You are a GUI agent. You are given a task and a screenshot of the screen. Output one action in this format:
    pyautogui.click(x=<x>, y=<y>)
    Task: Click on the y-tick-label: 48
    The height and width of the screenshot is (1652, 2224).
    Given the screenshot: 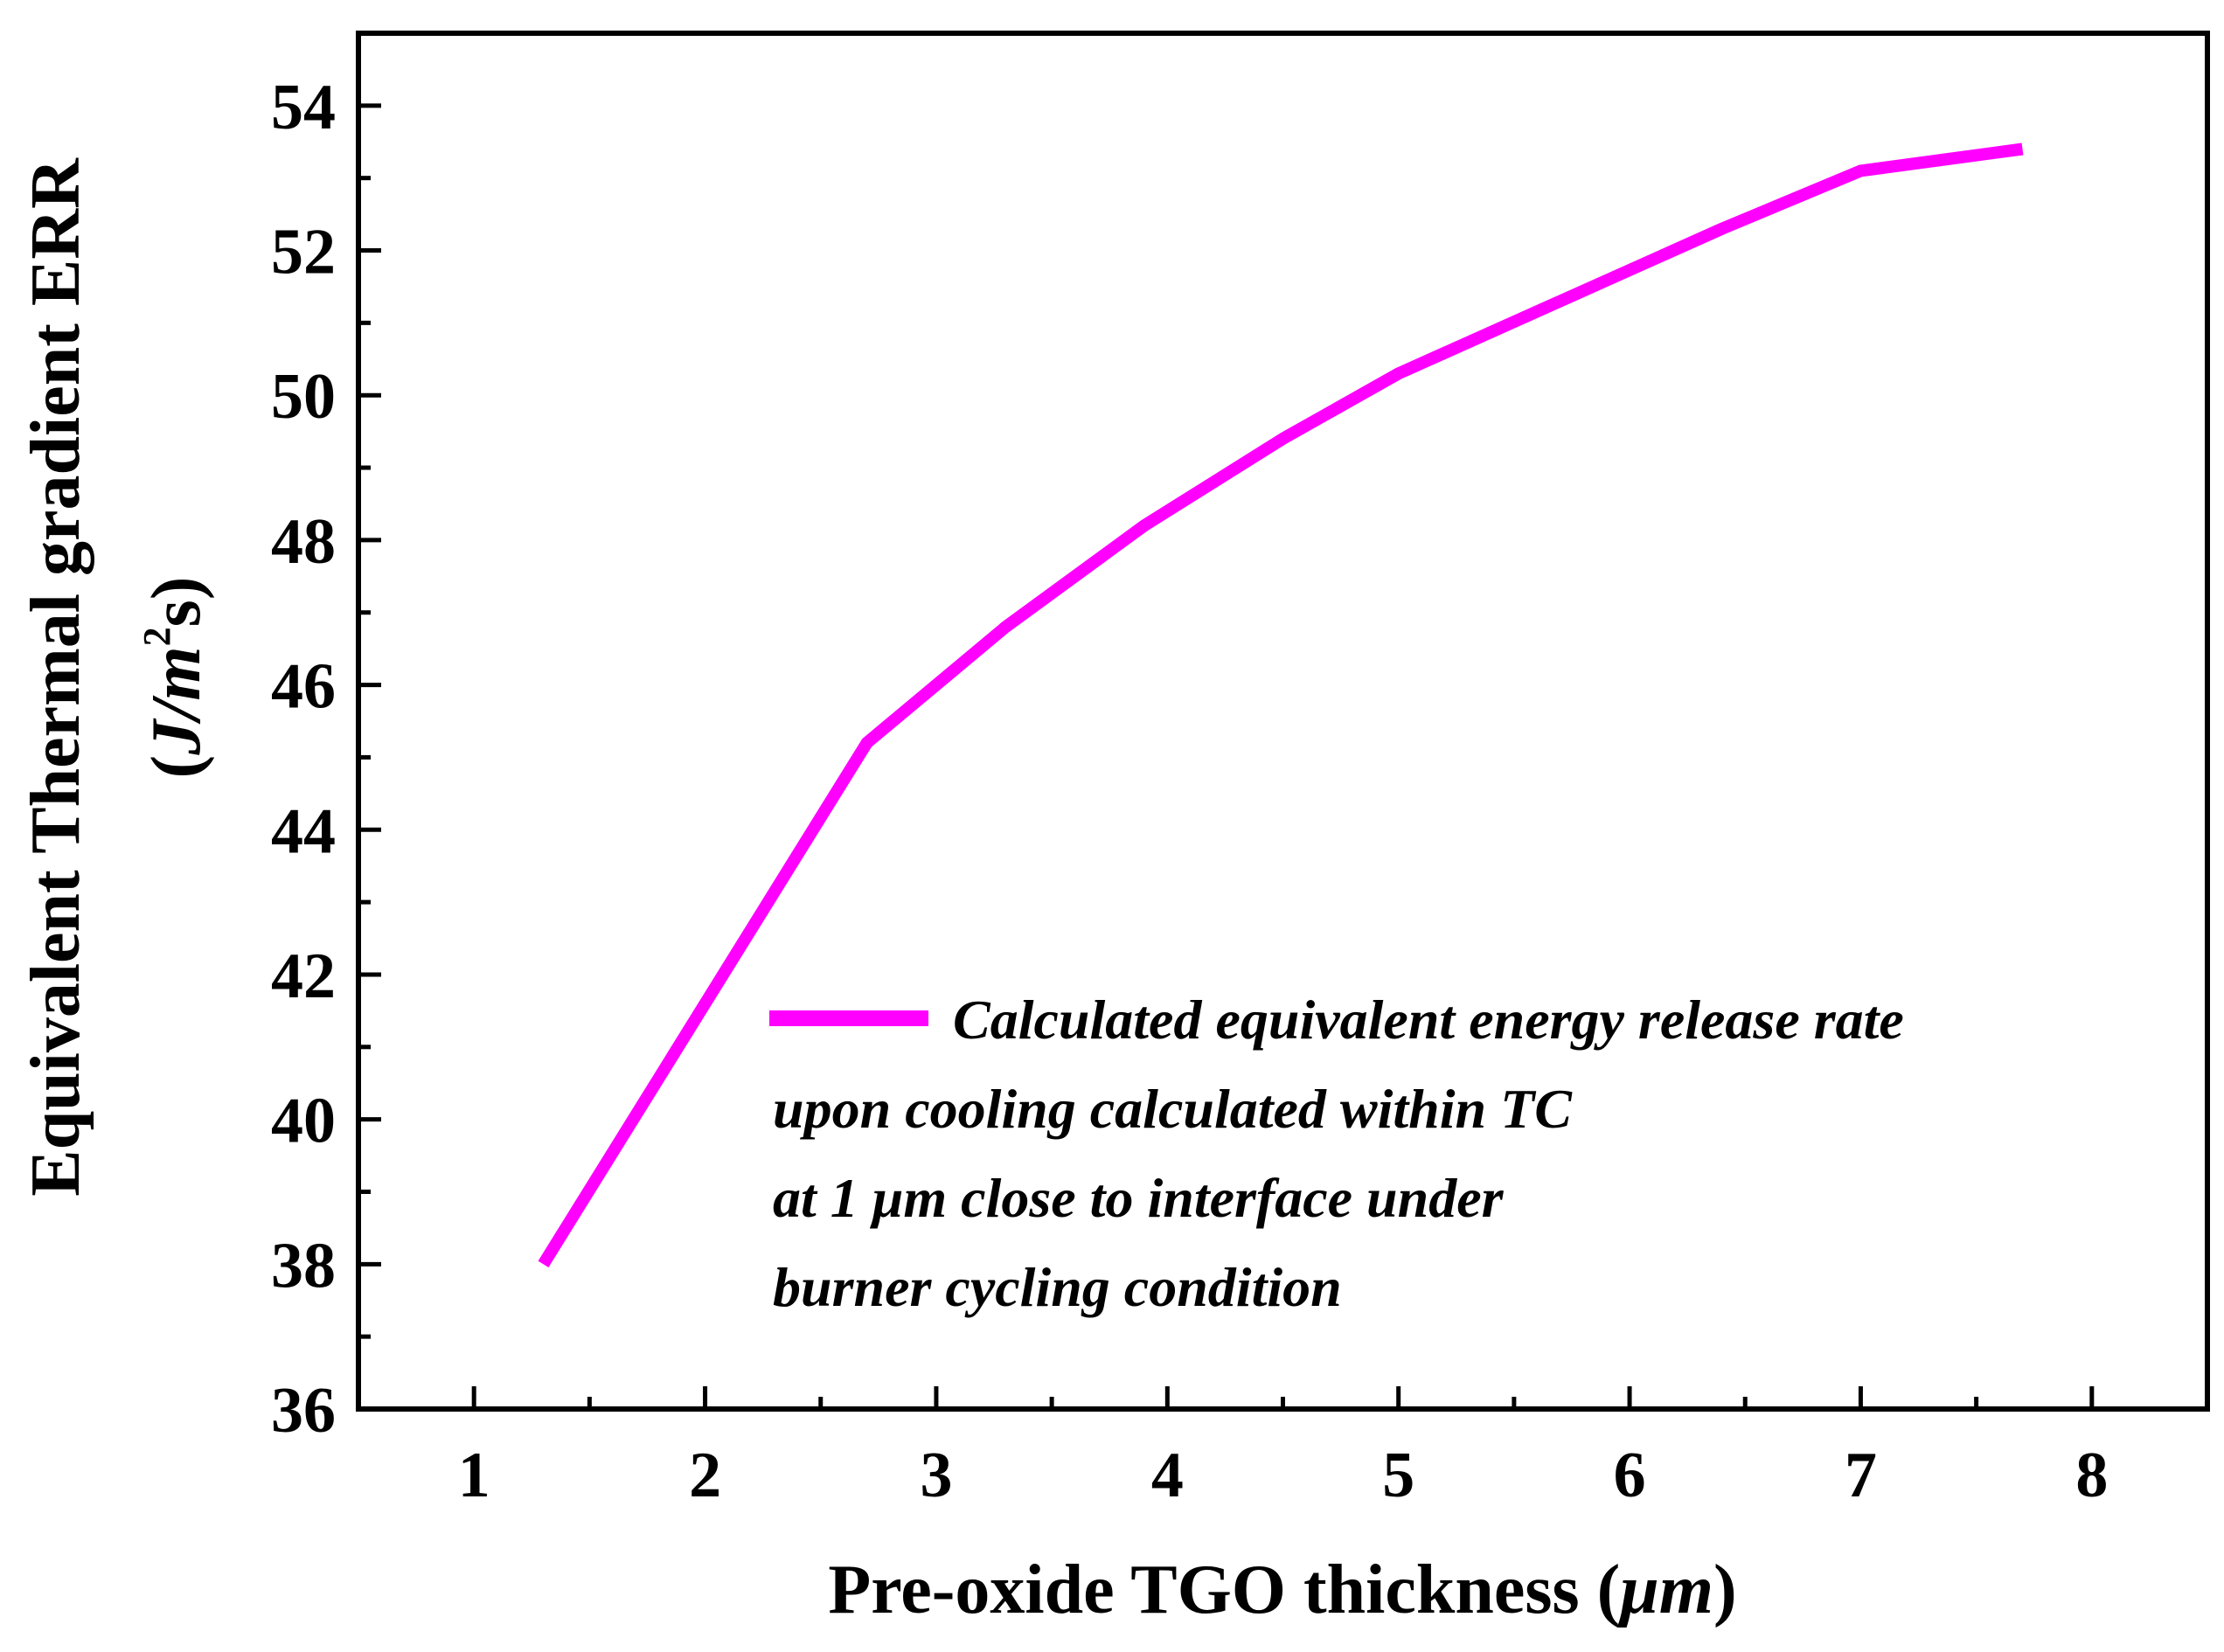 What is the action you would take?
    pyautogui.click(x=303, y=542)
    